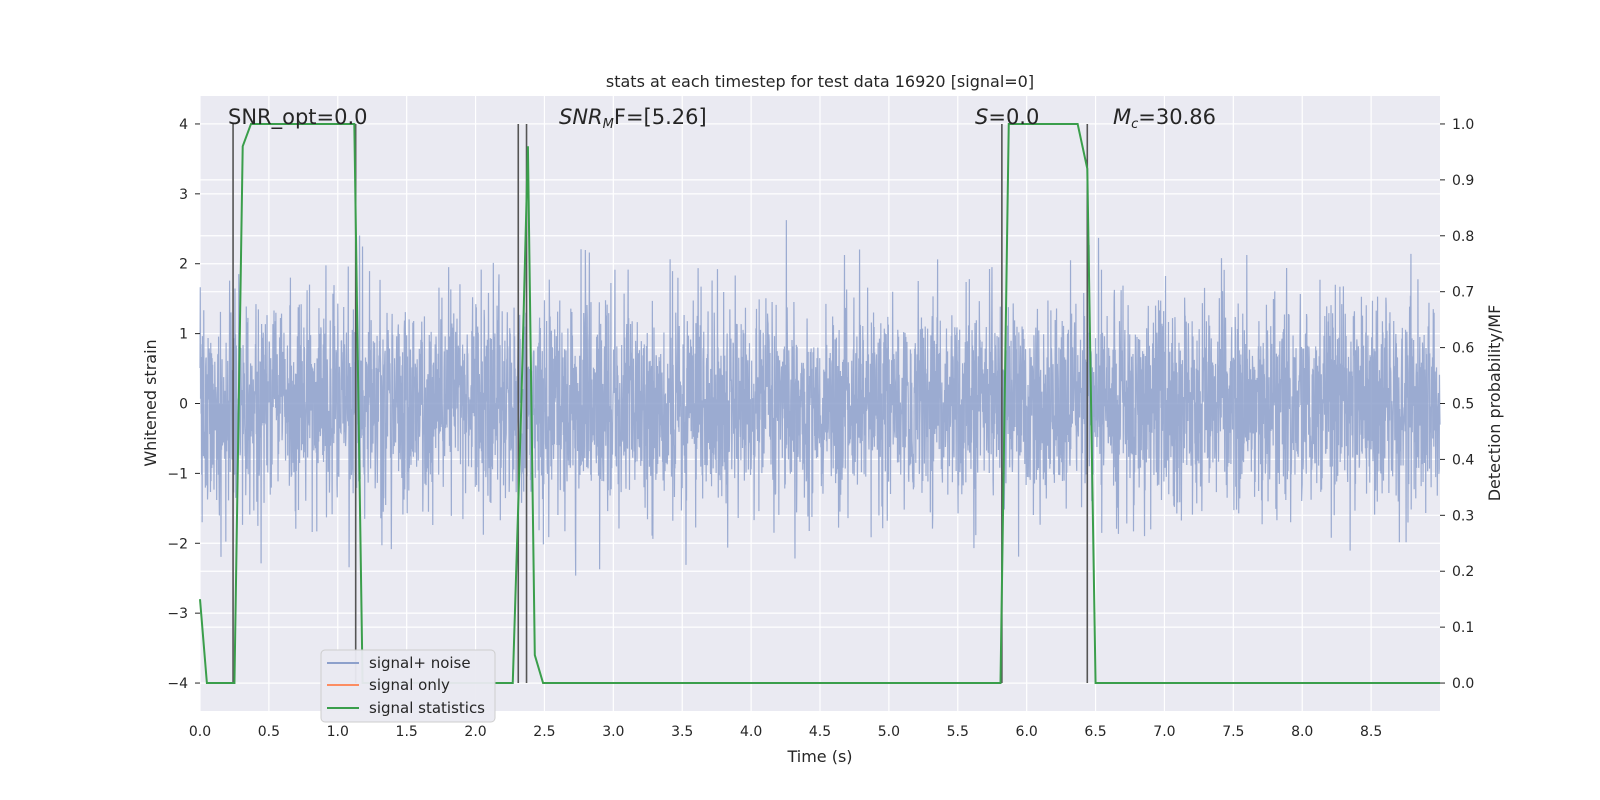 This screenshot has width=1600, height=800. Describe the element at coordinates (1463, 181) in the screenshot. I see `y-right-tick-label: 0.9` at that location.